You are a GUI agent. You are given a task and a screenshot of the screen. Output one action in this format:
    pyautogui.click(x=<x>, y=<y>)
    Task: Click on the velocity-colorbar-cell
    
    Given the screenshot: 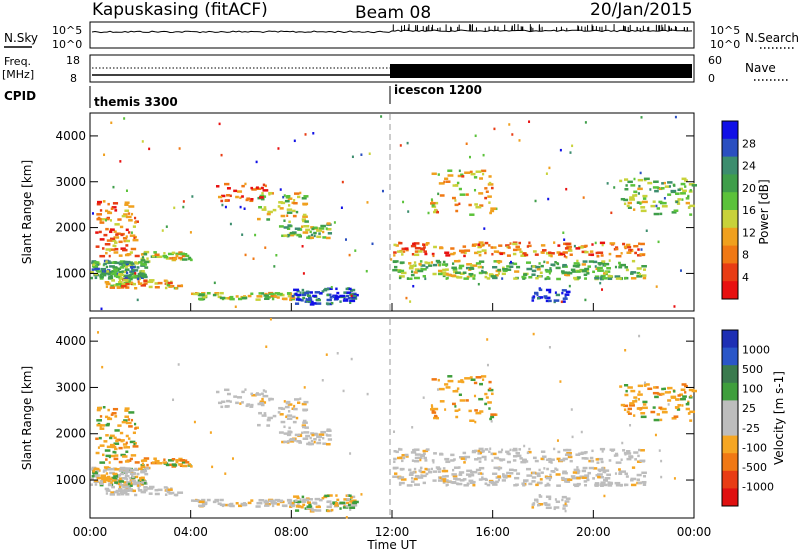 What is the action you would take?
    pyautogui.click(x=730, y=374)
    